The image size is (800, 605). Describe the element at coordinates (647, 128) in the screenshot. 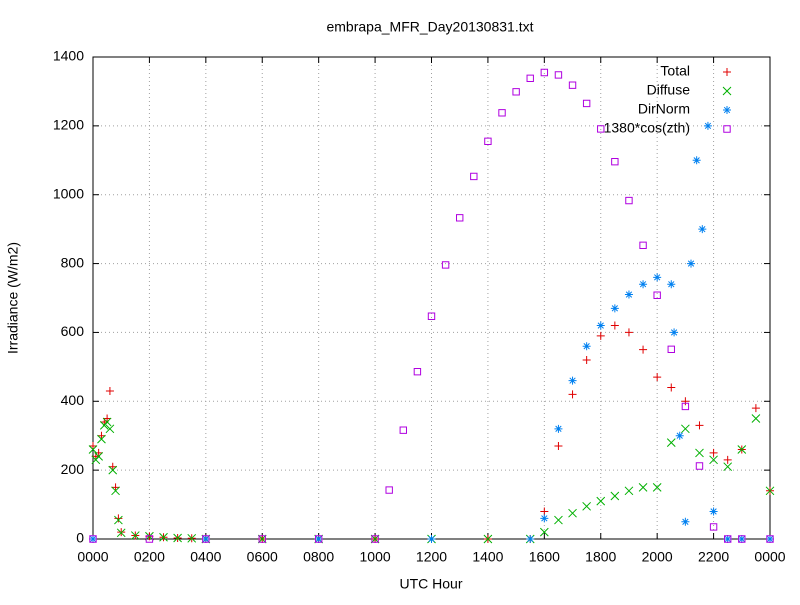

I see `legend-label: 1380*cos(zth)` at that location.